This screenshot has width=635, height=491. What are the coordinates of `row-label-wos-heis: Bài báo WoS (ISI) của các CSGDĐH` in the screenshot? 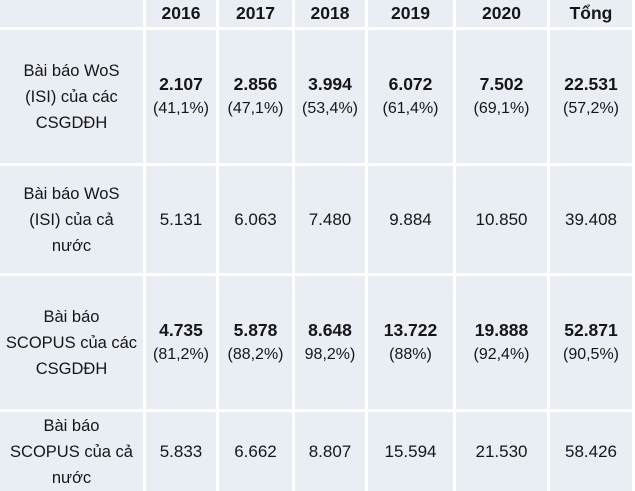 It's located at (71, 96).